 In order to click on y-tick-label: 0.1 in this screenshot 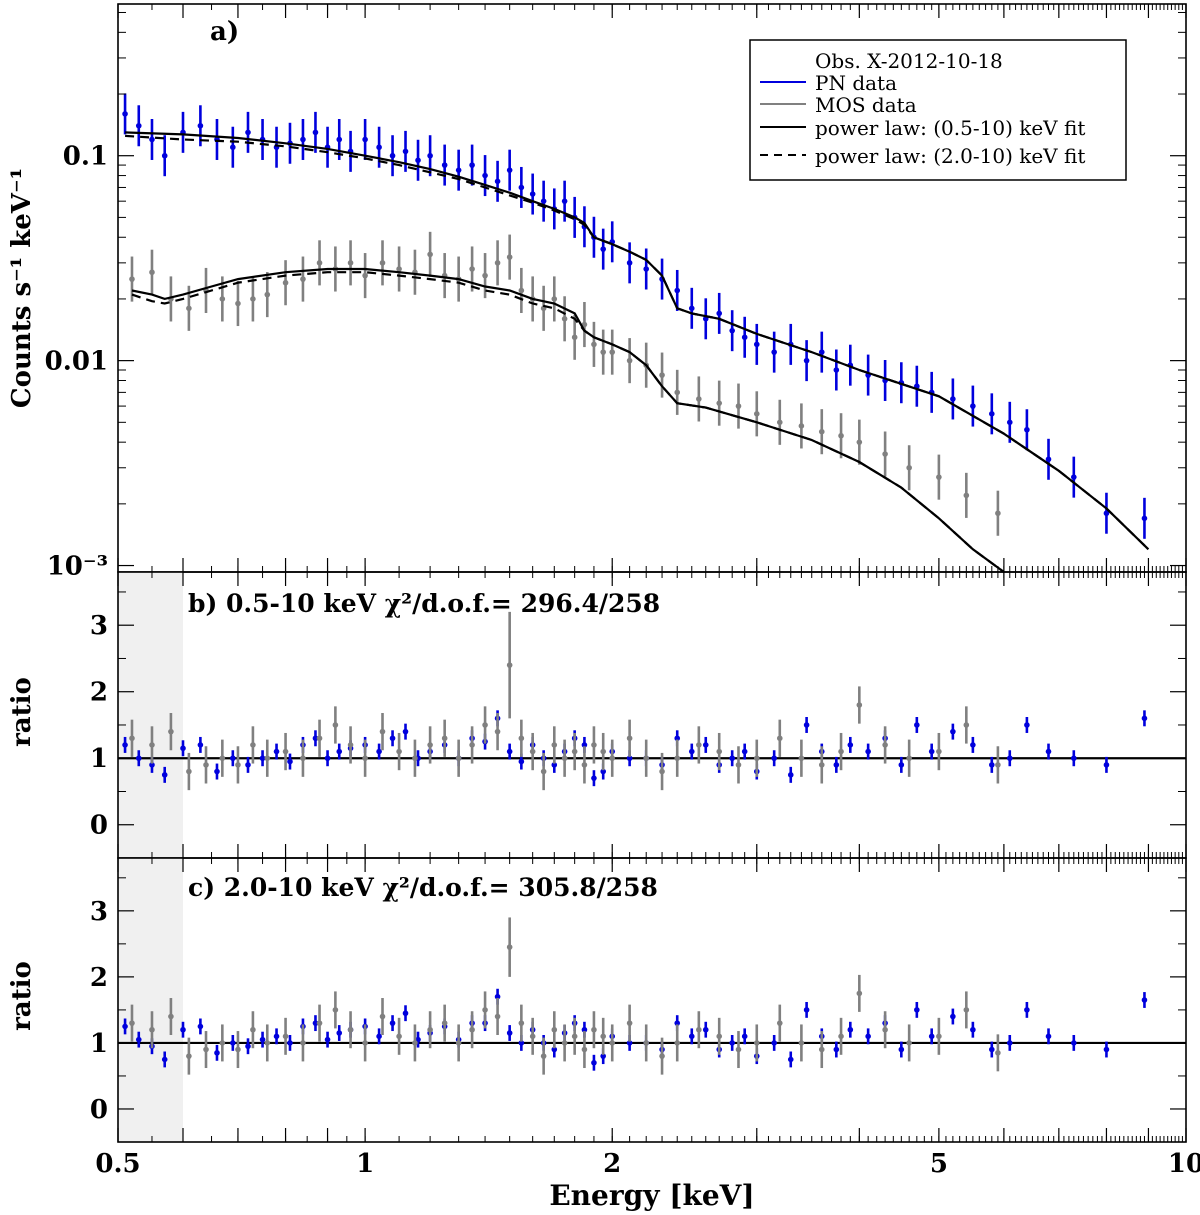, I will do `click(85, 157)`.